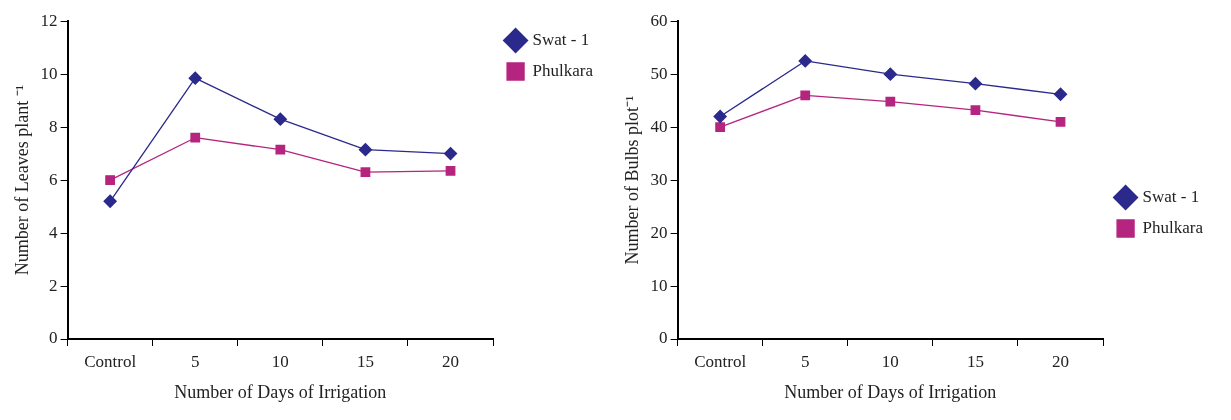 This screenshot has height=420, width=1231. What do you see at coordinates (659, 232) in the screenshot?
I see `y-tick-label: 20` at bounding box center [659, 232].